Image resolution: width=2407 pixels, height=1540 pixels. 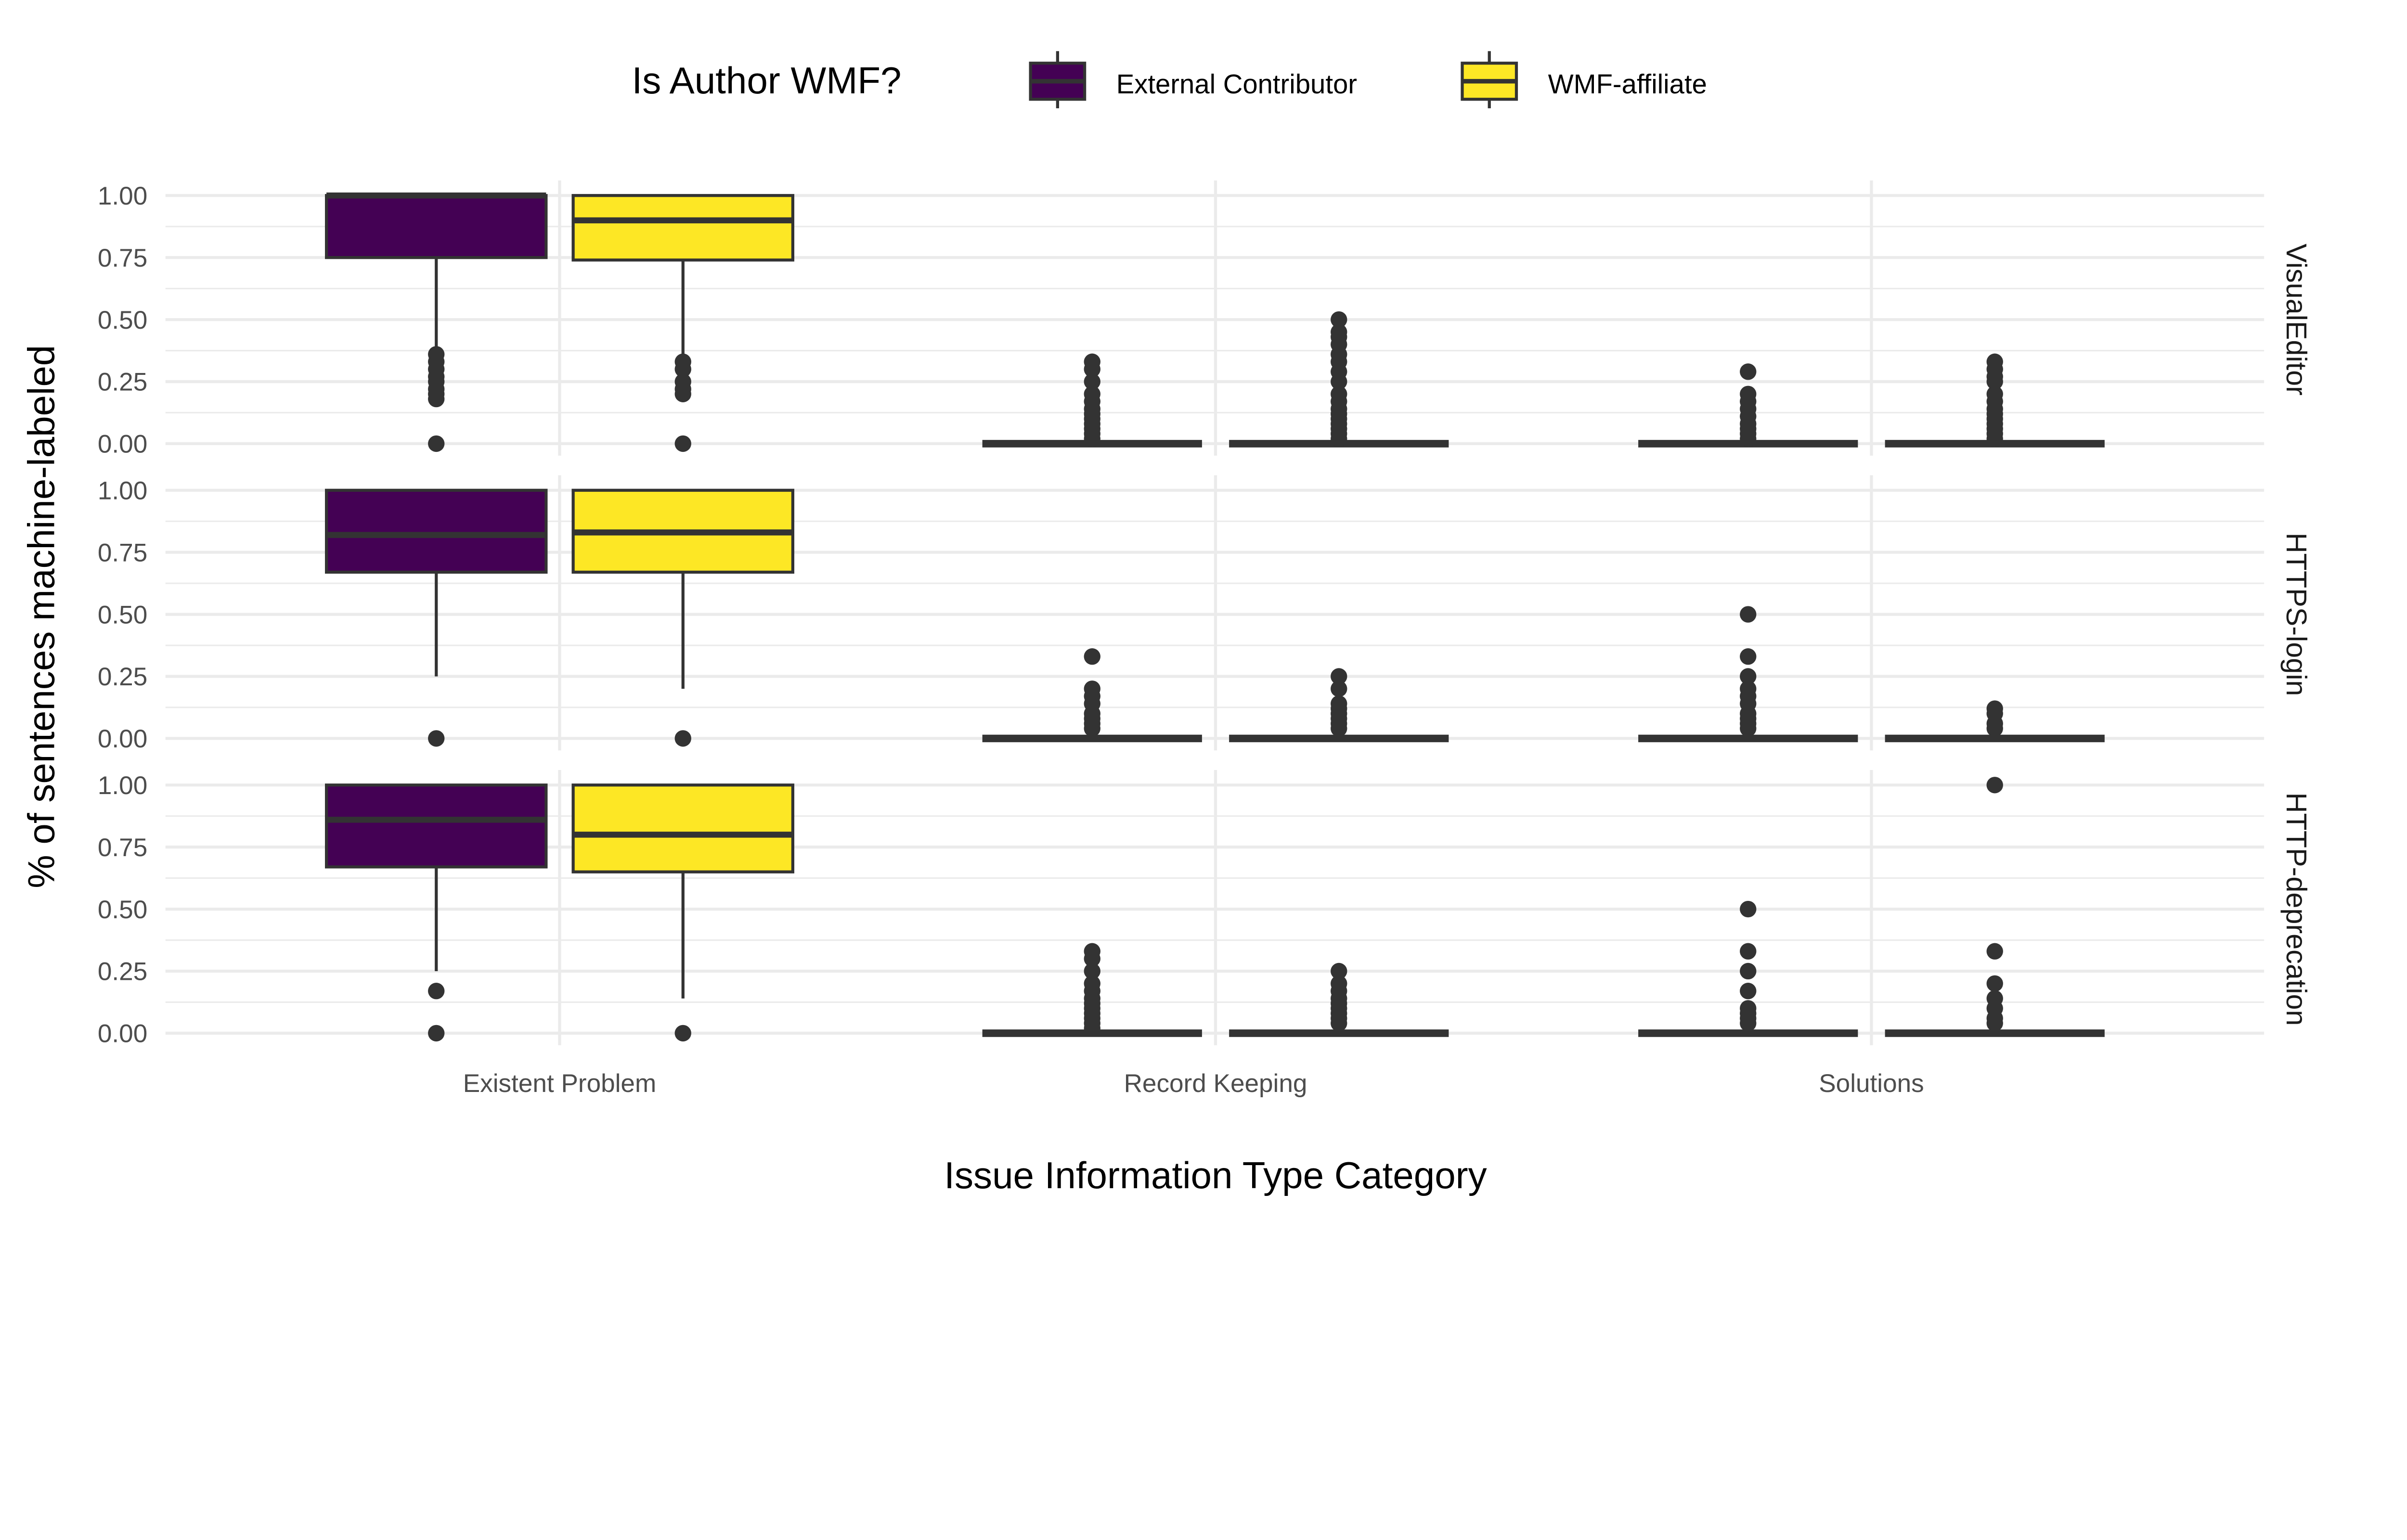 What do you see at coordinates (1215, 1083) in the screenshot?
I see `x-tick-label: Record Keeping` at bounding box center [1215, 1083].